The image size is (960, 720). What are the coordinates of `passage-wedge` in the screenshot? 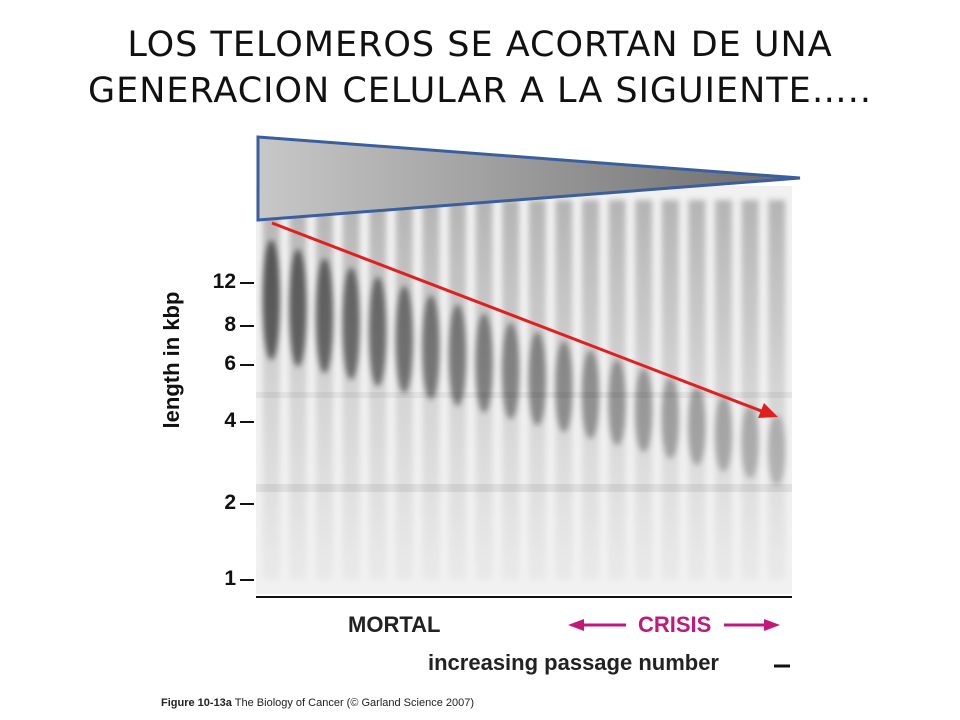 It's located at (528, 178).